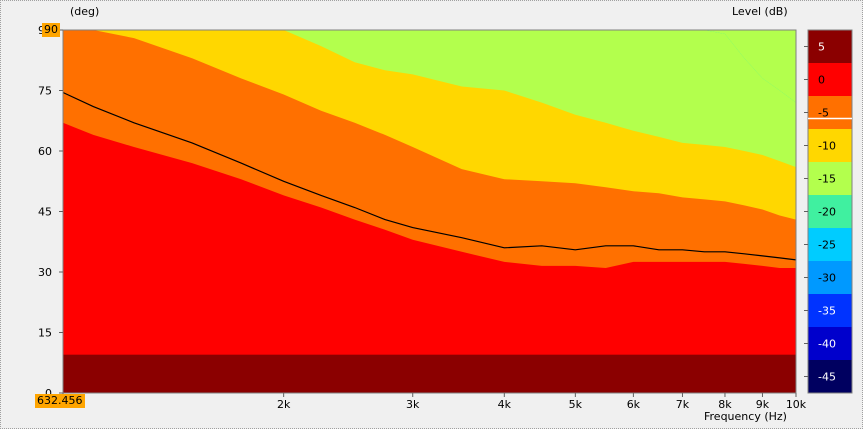 The height and width of the screenshot is (429, 863). I want to click on y-tick-label: 75, so click(45, 91).